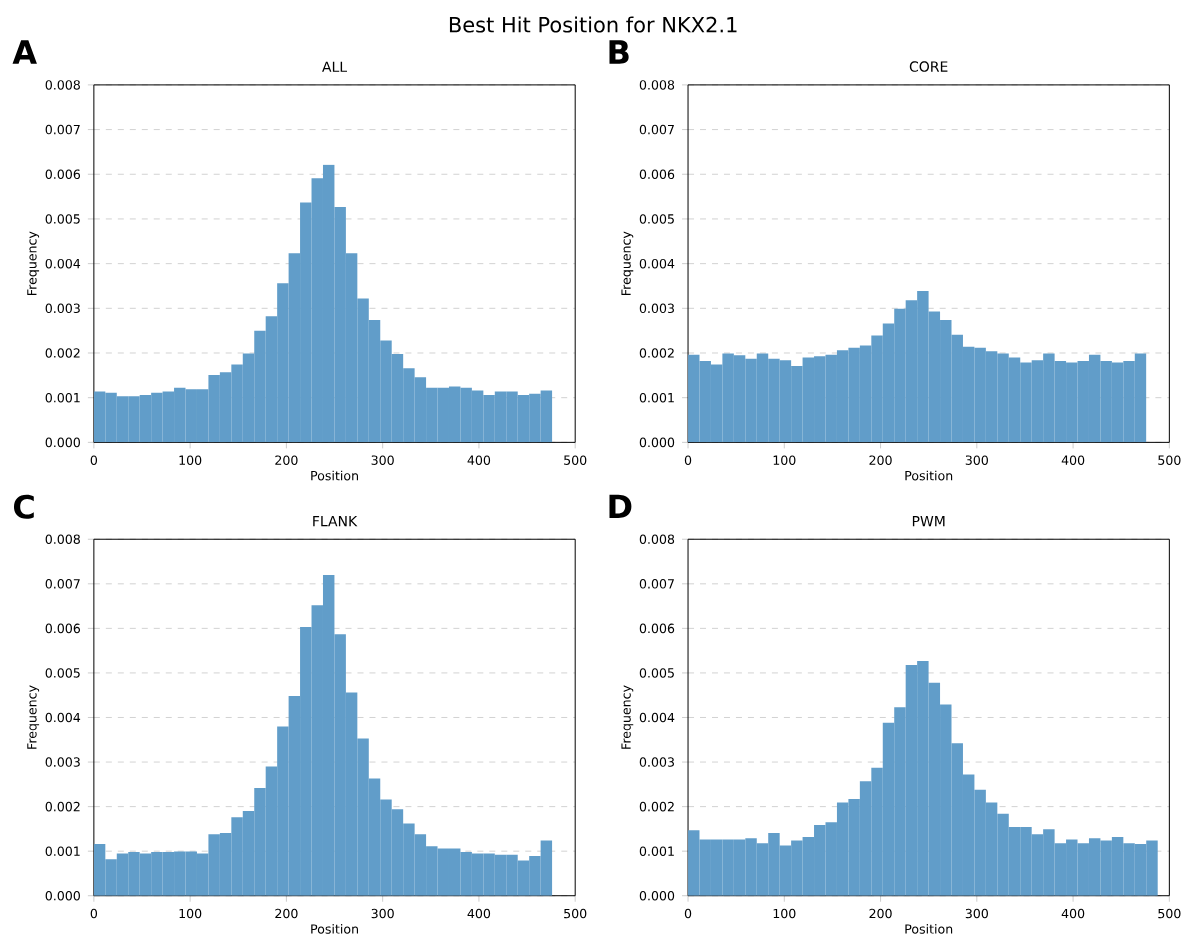 The image size is (1188, 948). Describe the element at coordinates (928, 521) in the screenshot. I see `chart-title: PWM` at that location.